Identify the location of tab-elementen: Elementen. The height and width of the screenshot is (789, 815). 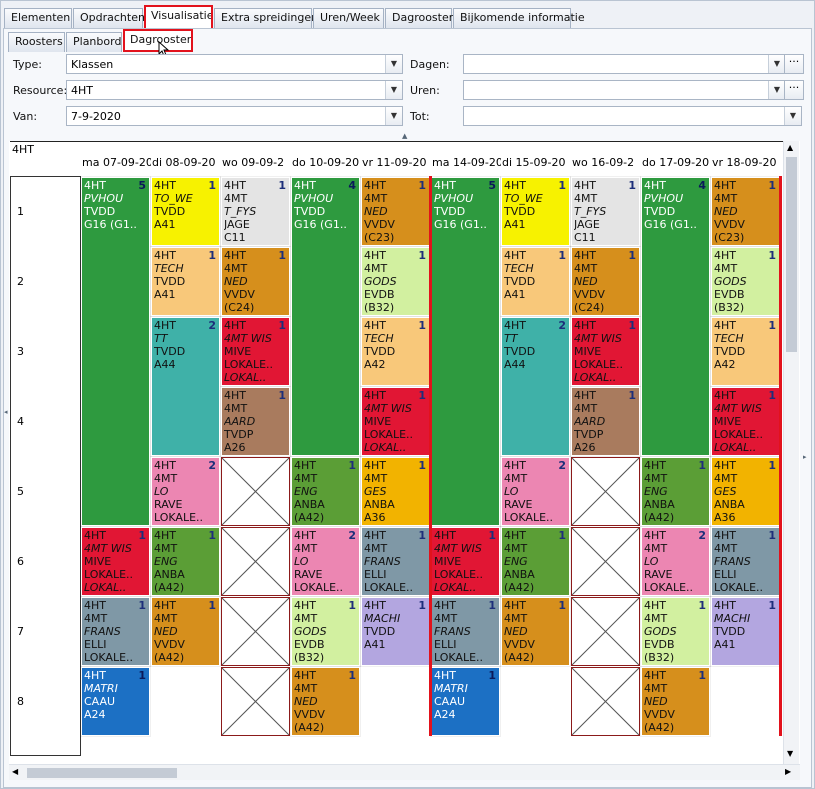
(38, 18).